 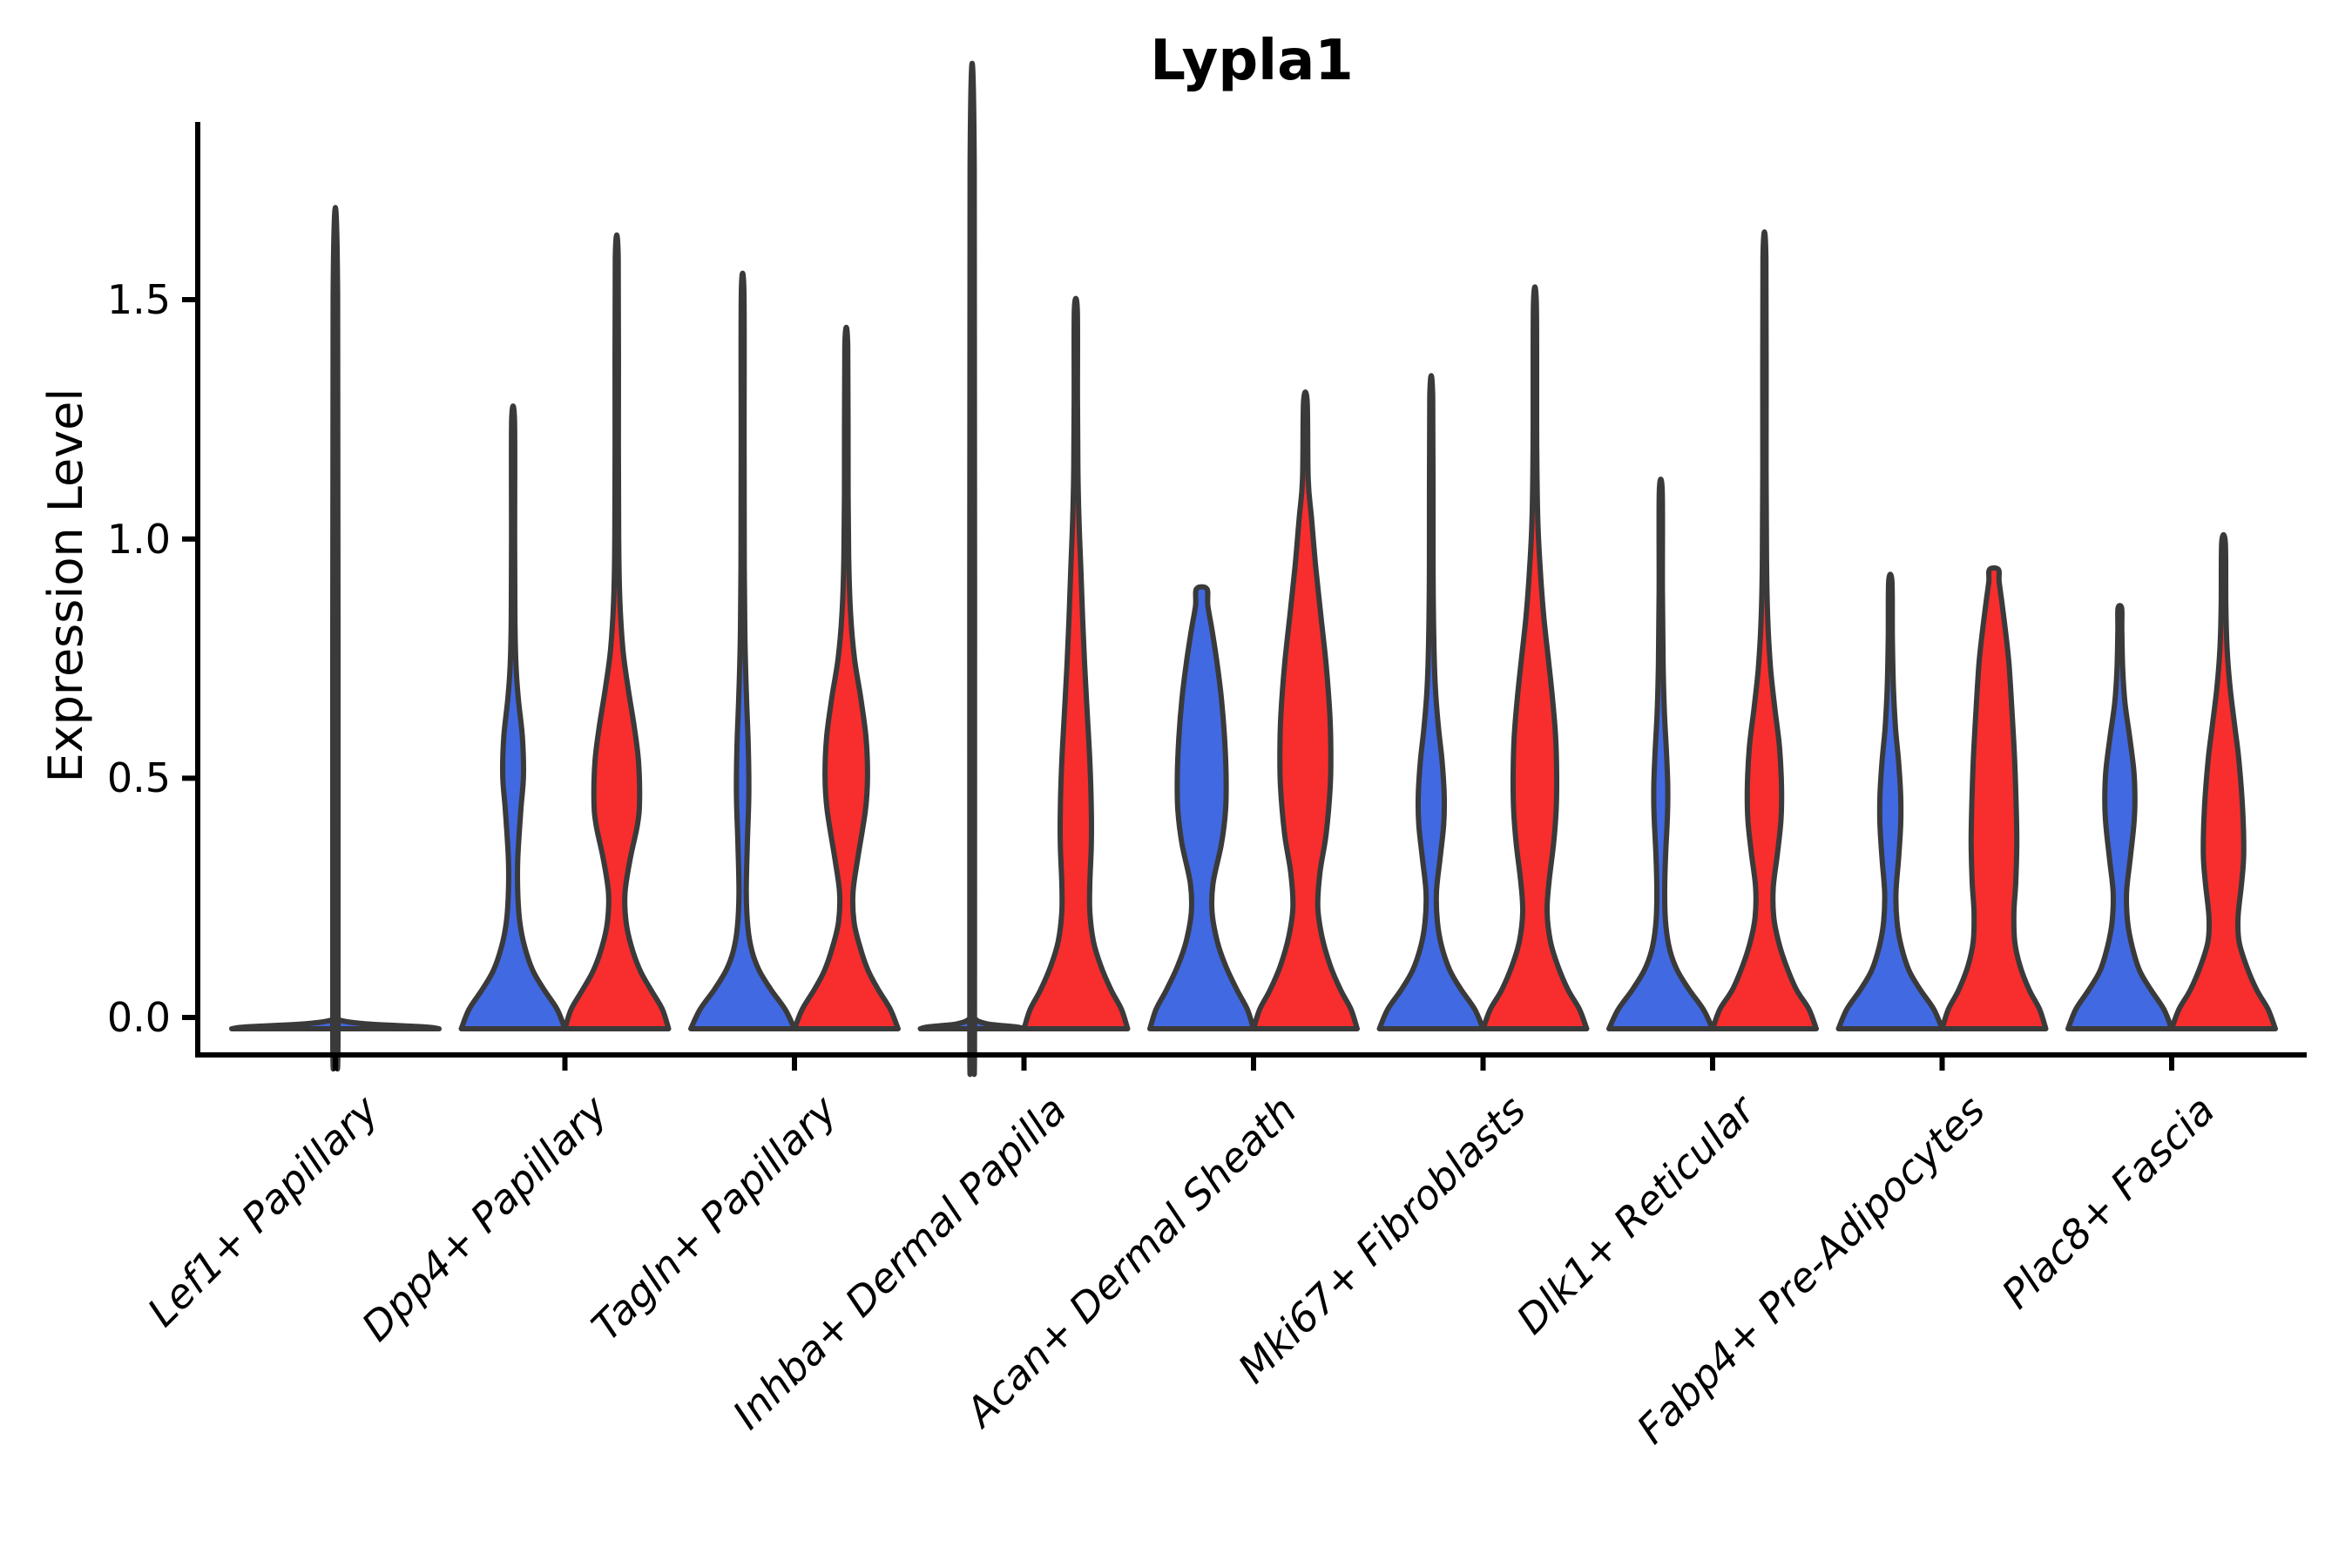 I want to click on y-tick-label: 1.0, so click(x=138, y=539).